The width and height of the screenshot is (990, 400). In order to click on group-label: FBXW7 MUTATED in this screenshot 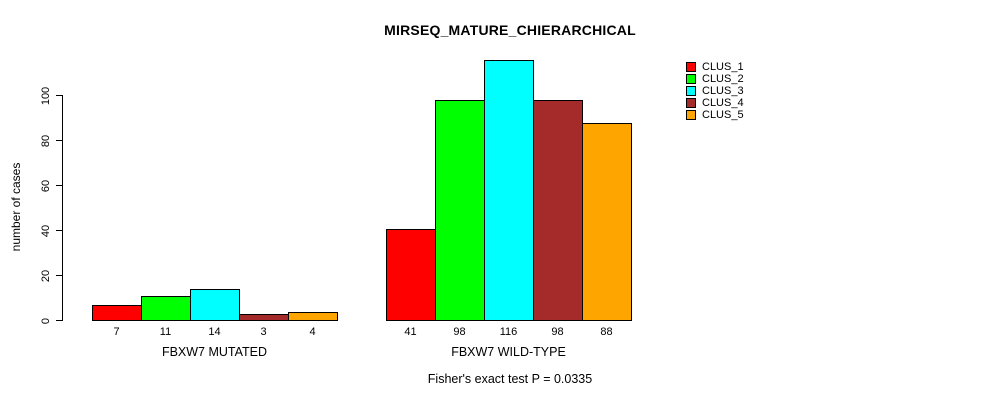, I will do `click(214, 352)`.